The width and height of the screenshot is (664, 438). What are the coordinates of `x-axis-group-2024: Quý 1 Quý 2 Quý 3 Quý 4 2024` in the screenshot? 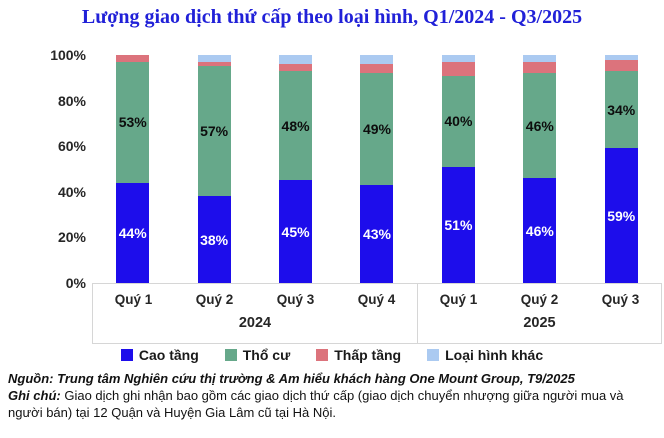 It's located at (255, 313).